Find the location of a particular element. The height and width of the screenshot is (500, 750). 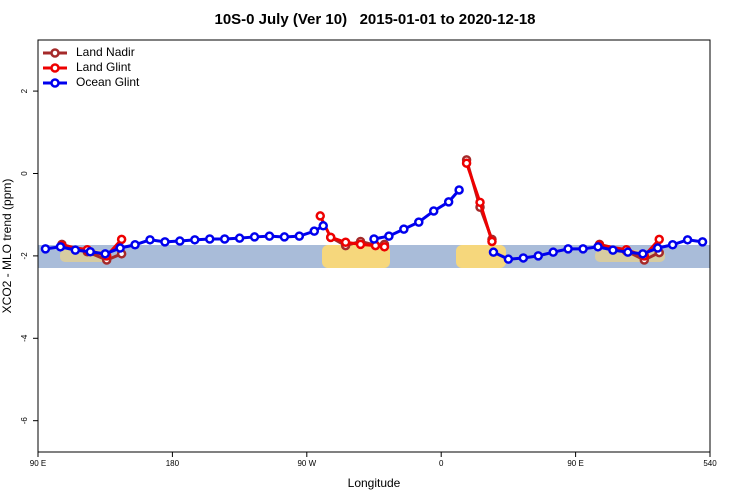

legend-label: Land Nadir is located at coordinates (105, 52).